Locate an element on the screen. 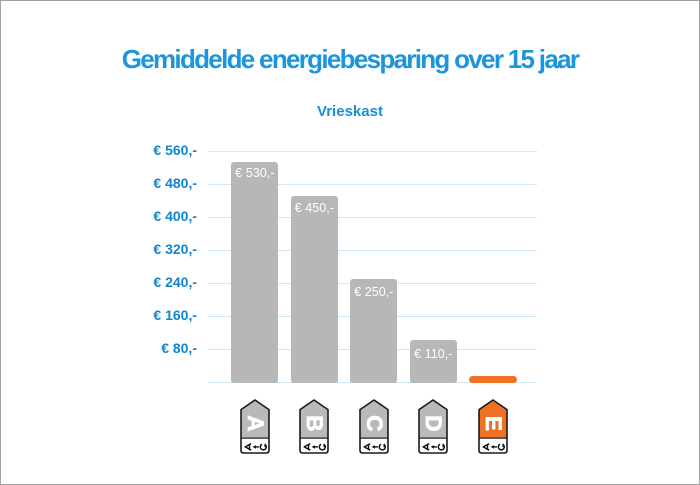 The height and width of the screenshot is (485, 700). svg-text: D is located at coordinates (433, 423).